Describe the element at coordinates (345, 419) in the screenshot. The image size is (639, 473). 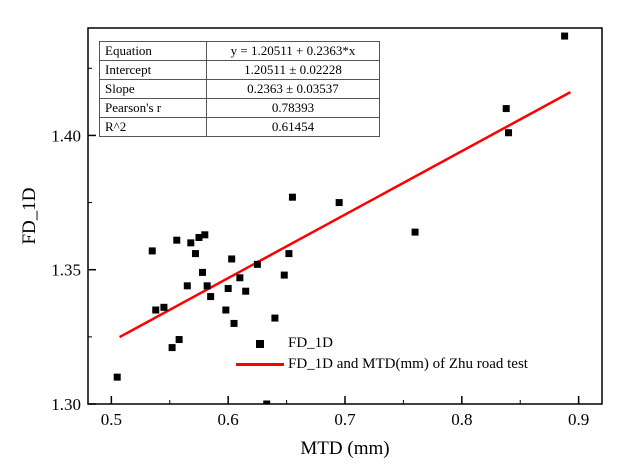
I see `x-tick-label: 0.7` at that location.